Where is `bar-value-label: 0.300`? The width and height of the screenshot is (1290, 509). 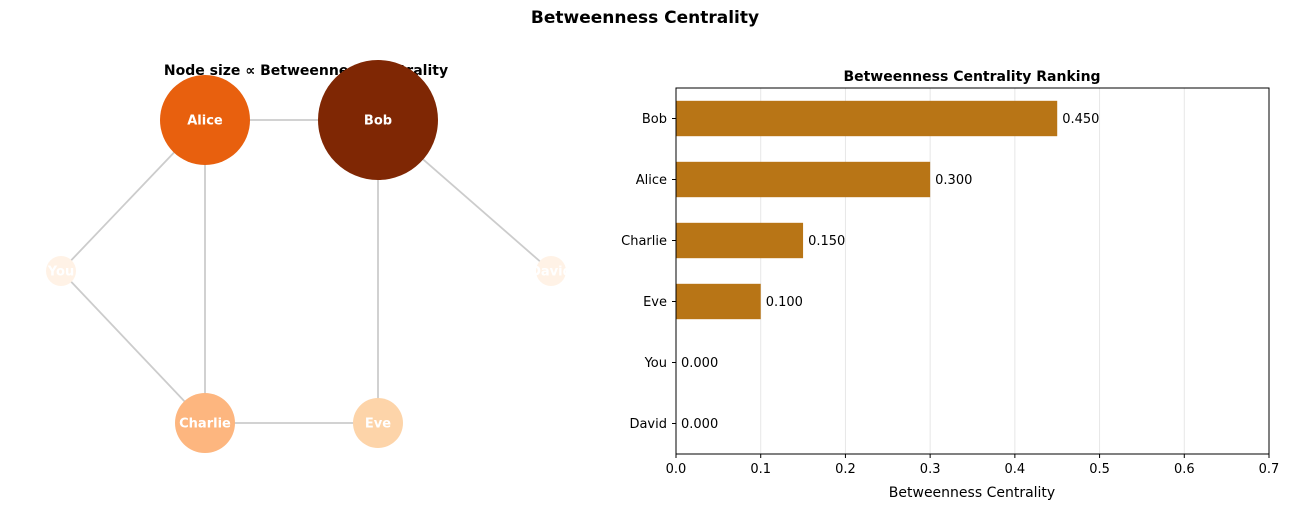
bar-value-label: 0.300 is located at coordinates (953, 180).